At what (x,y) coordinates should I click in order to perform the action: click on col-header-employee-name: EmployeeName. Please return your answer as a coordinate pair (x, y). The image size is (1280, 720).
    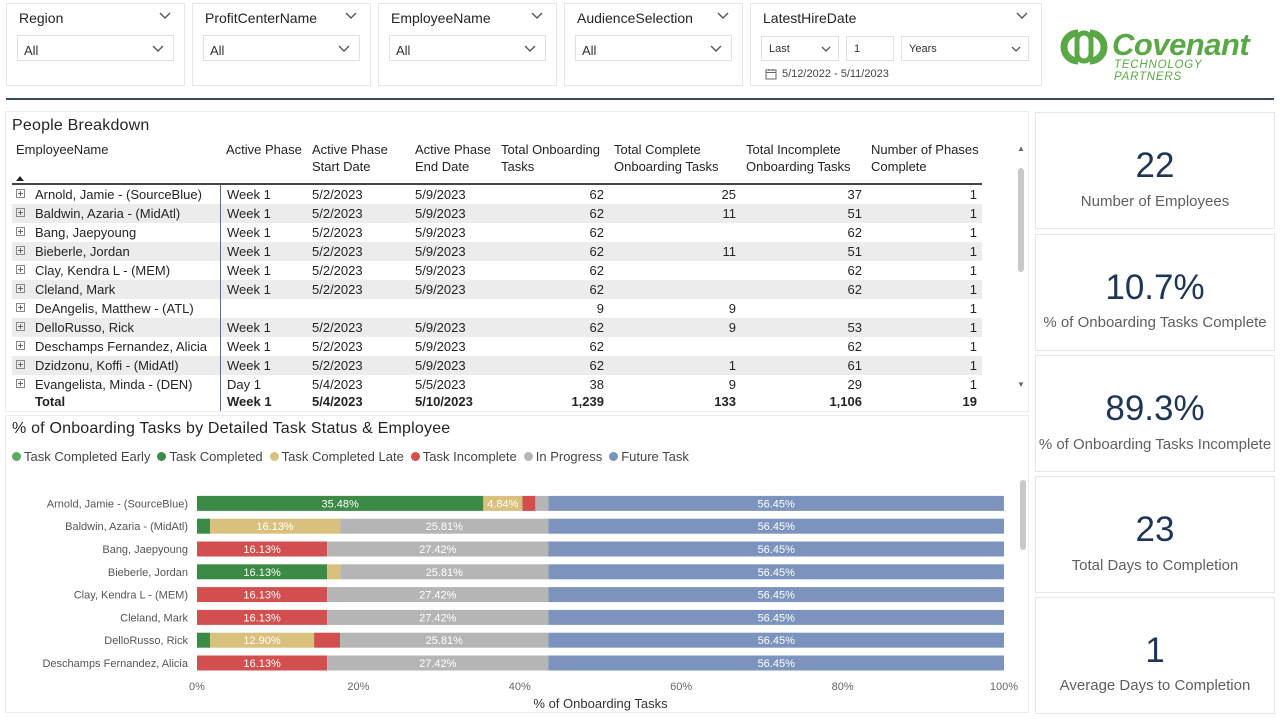
    Looking at the image, I should click on (62, 149).